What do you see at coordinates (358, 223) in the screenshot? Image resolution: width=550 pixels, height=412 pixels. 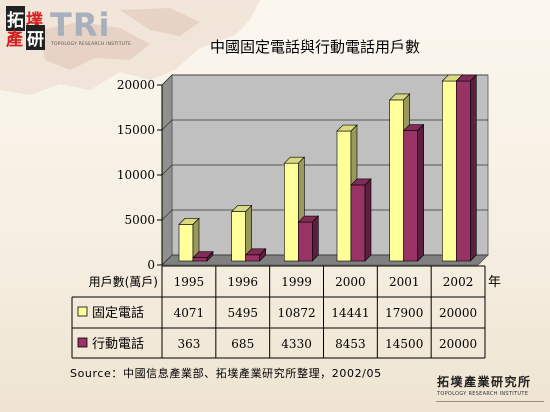 I see `bar-mobile-2000` at bounding box center [358, 223].